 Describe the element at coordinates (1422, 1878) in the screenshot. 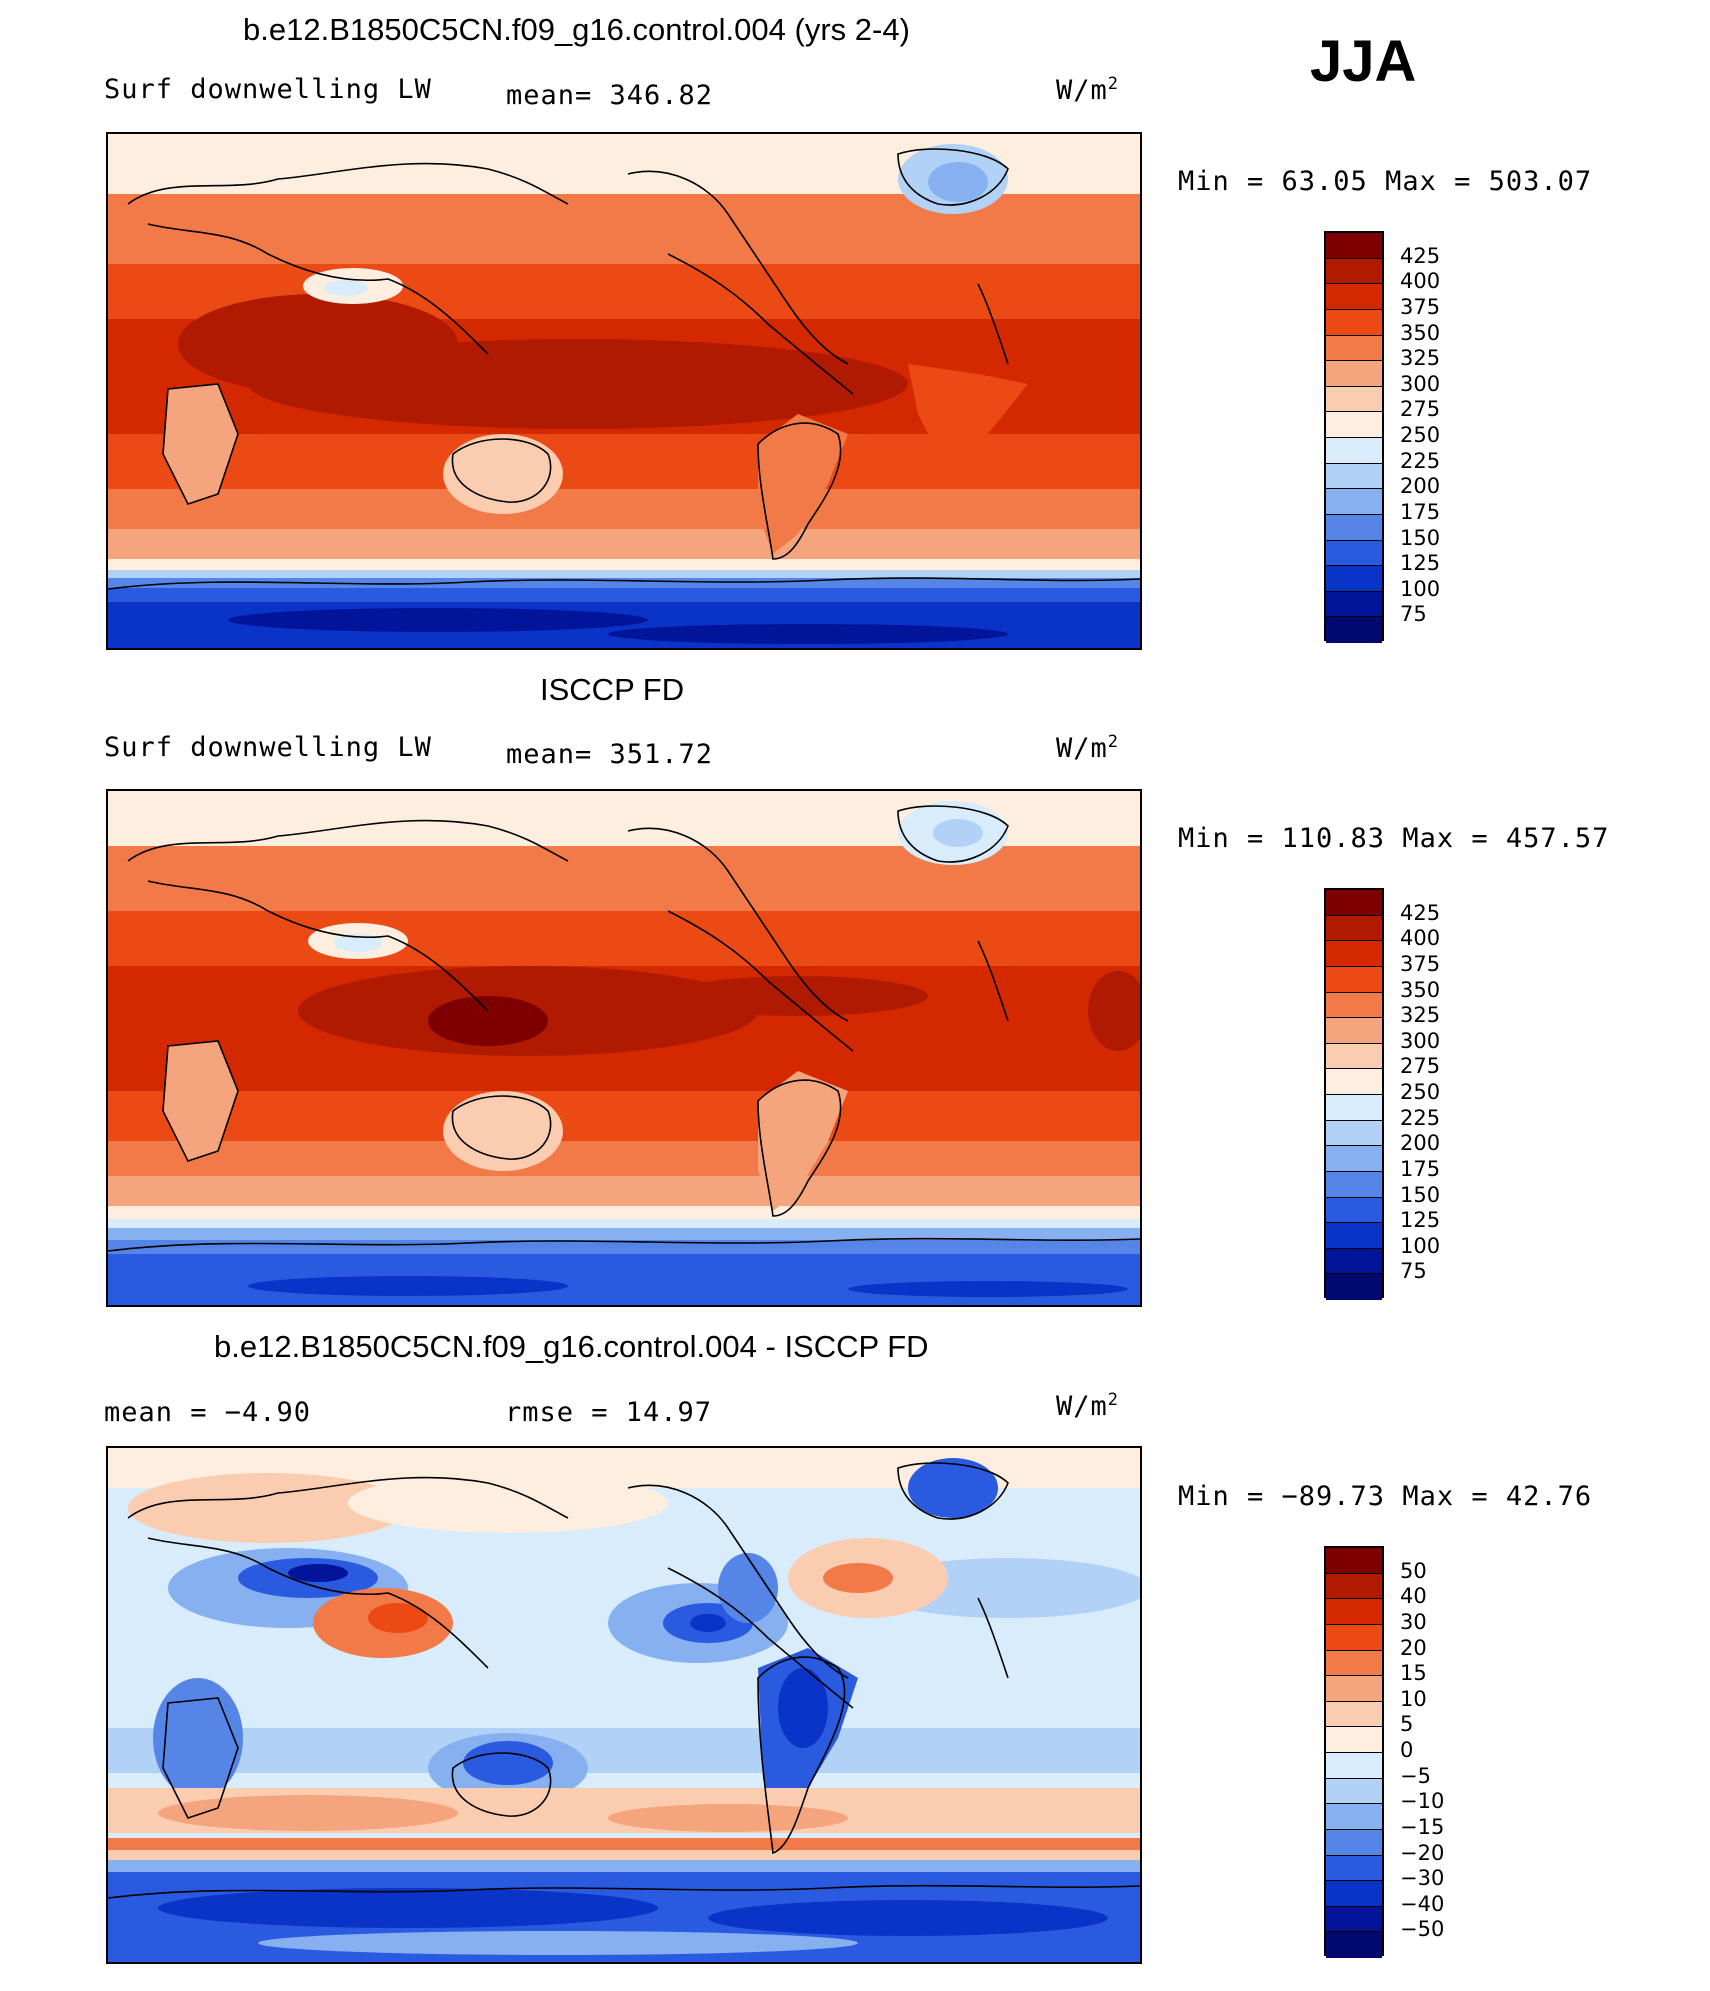

I see `colorbar-tick-label: −30` at that location.